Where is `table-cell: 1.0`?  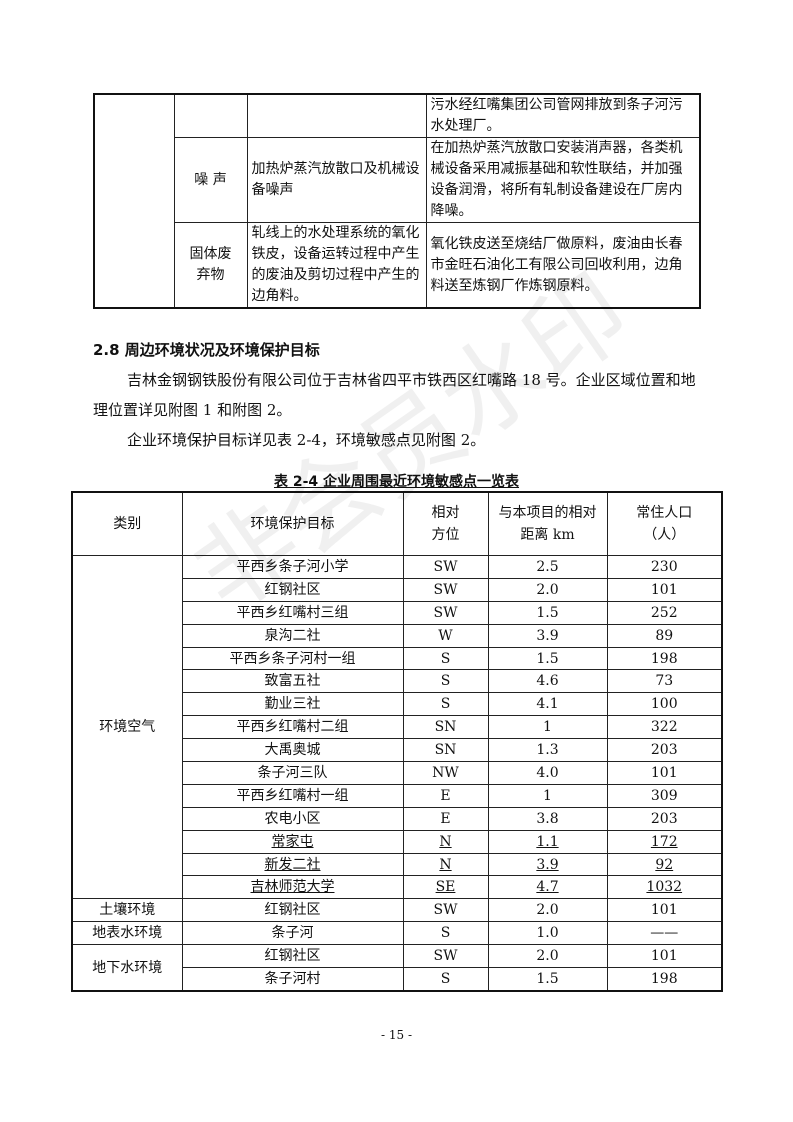
table-cell: 1.0 is located at coordinates (547, 933).